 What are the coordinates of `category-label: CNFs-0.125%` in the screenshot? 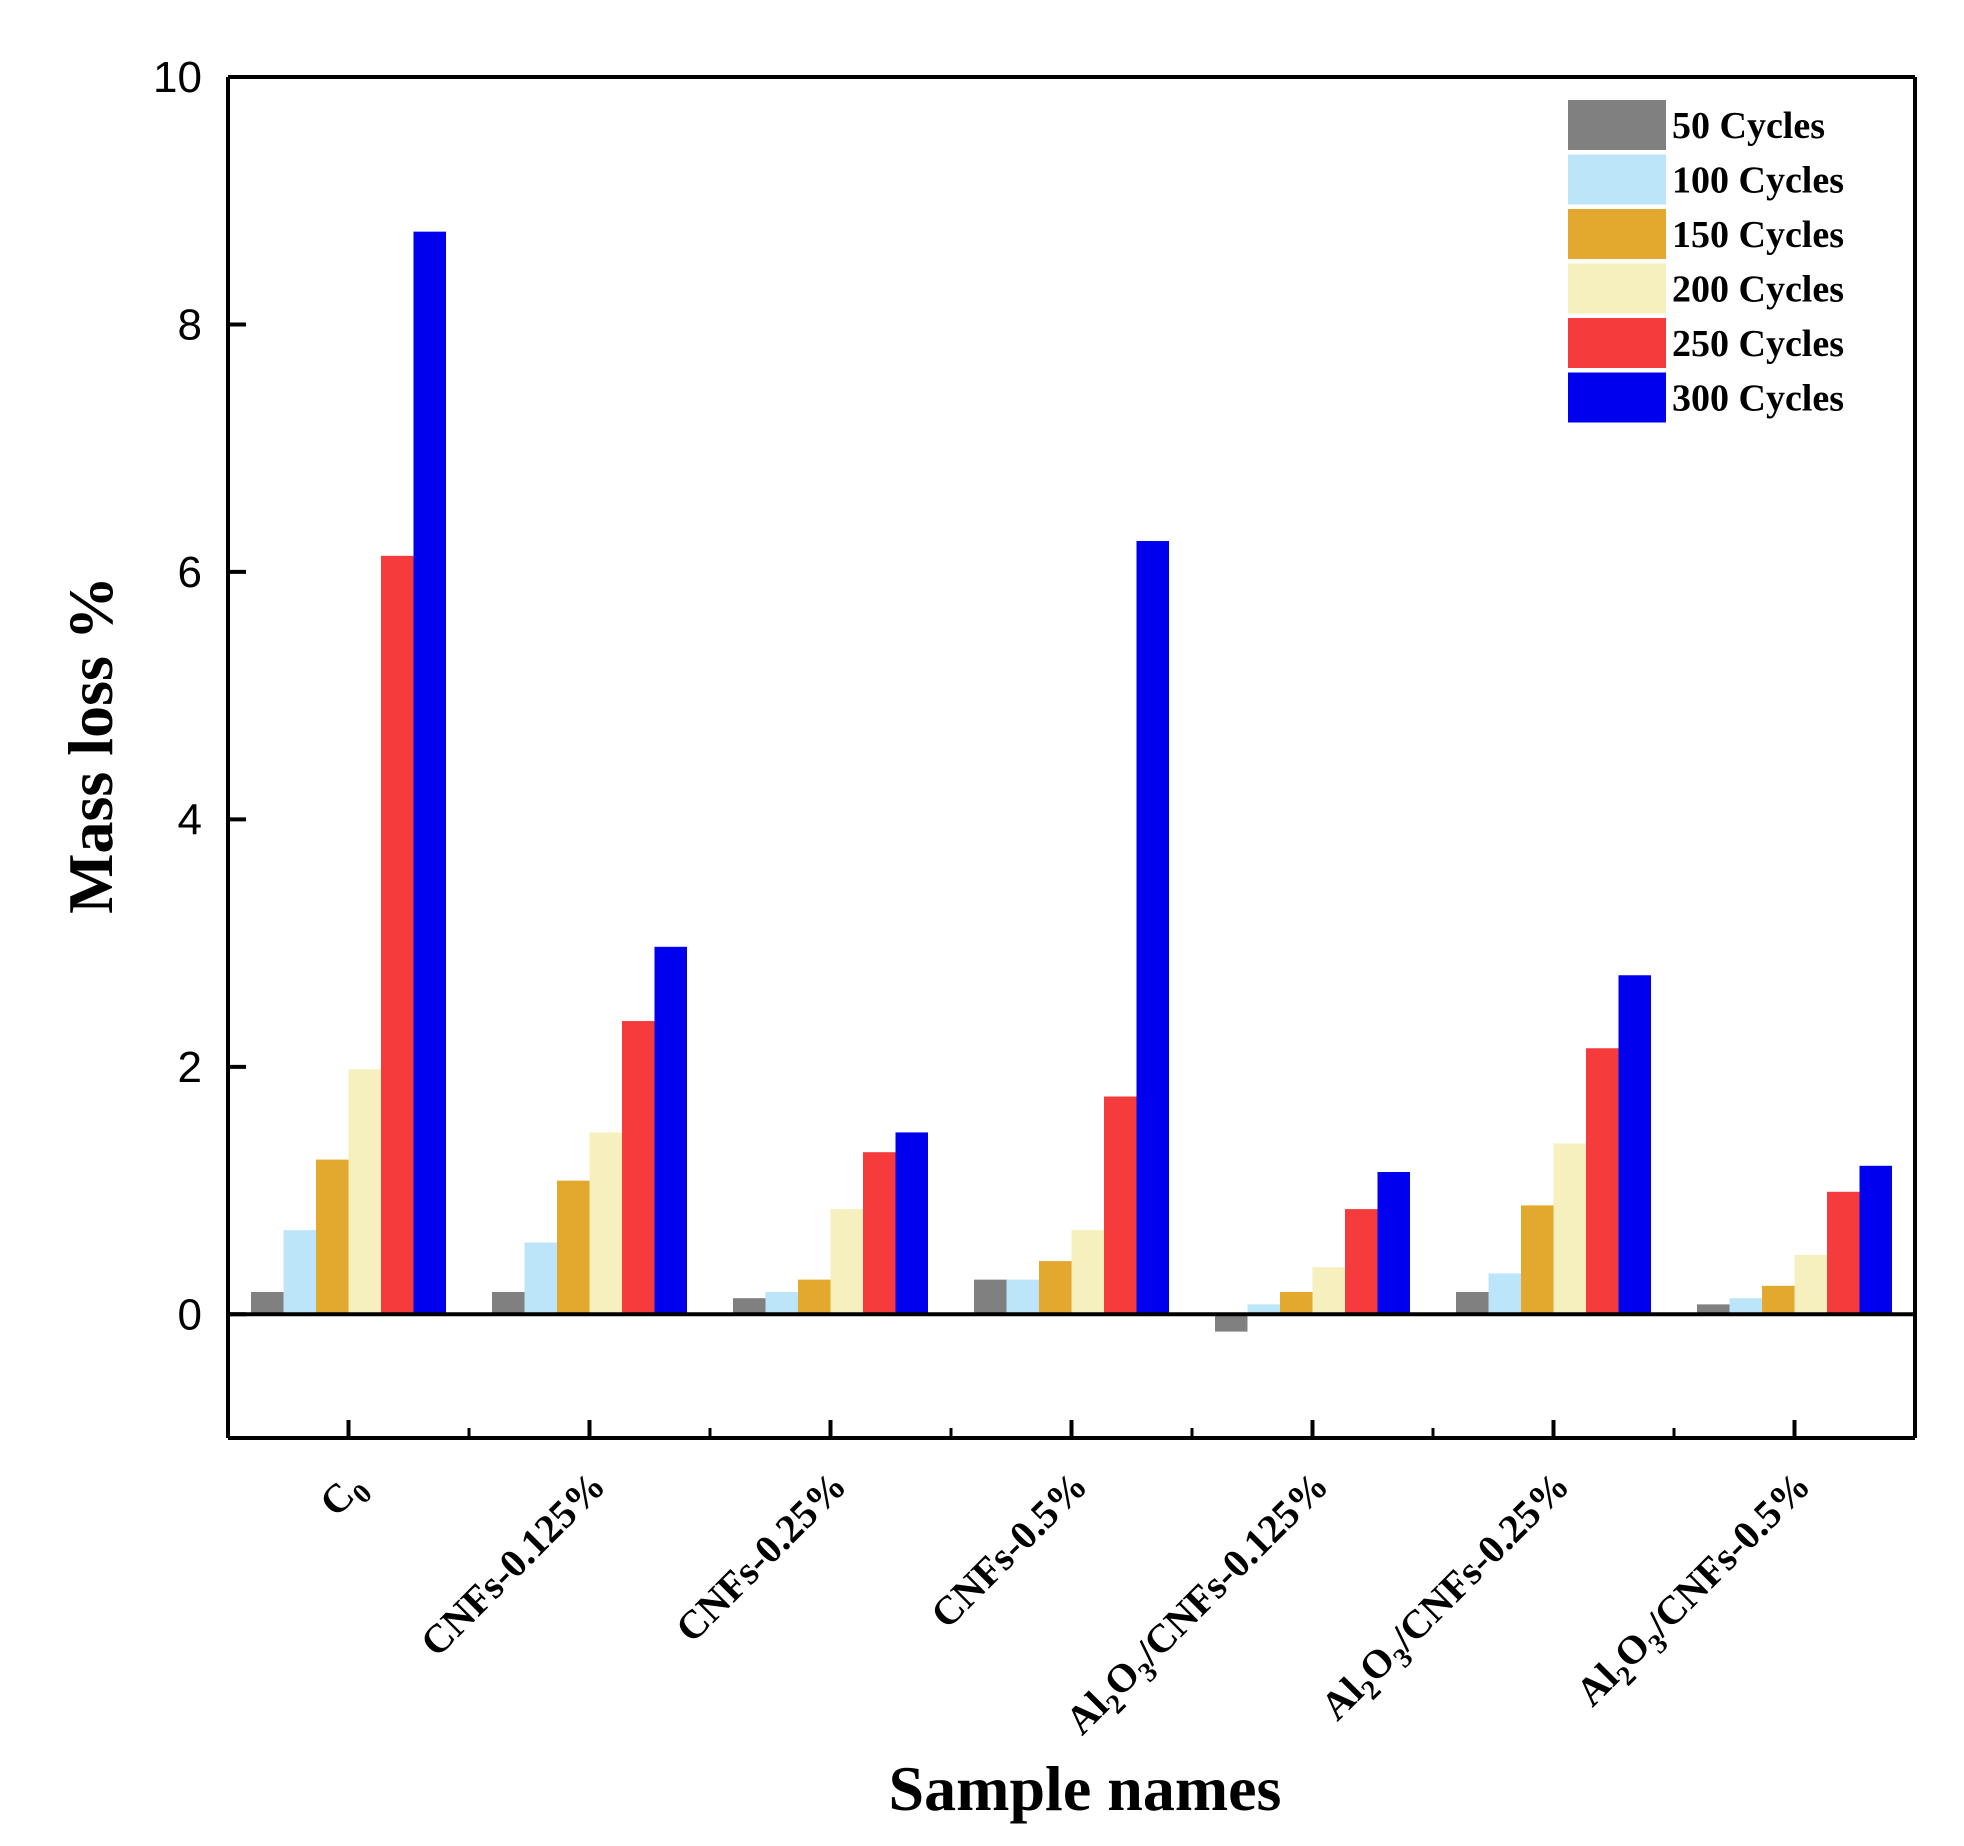 It's located at (513, 1564).